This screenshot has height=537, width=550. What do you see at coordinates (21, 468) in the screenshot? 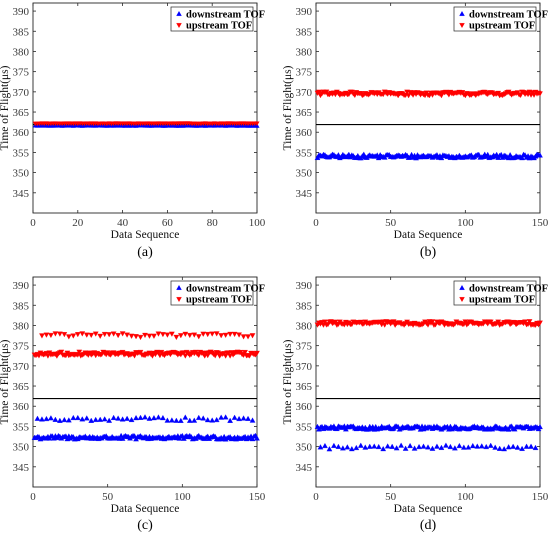
I see `y-tick-label: 345` at bounding box center [21, 468].